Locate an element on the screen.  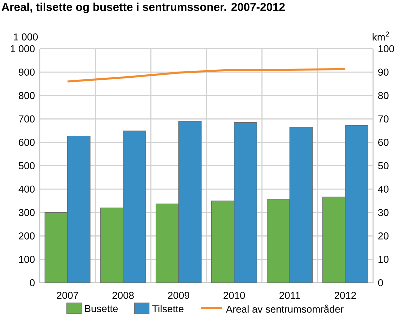
y2-tick-label: 30 is located at coordinates (383, 212).